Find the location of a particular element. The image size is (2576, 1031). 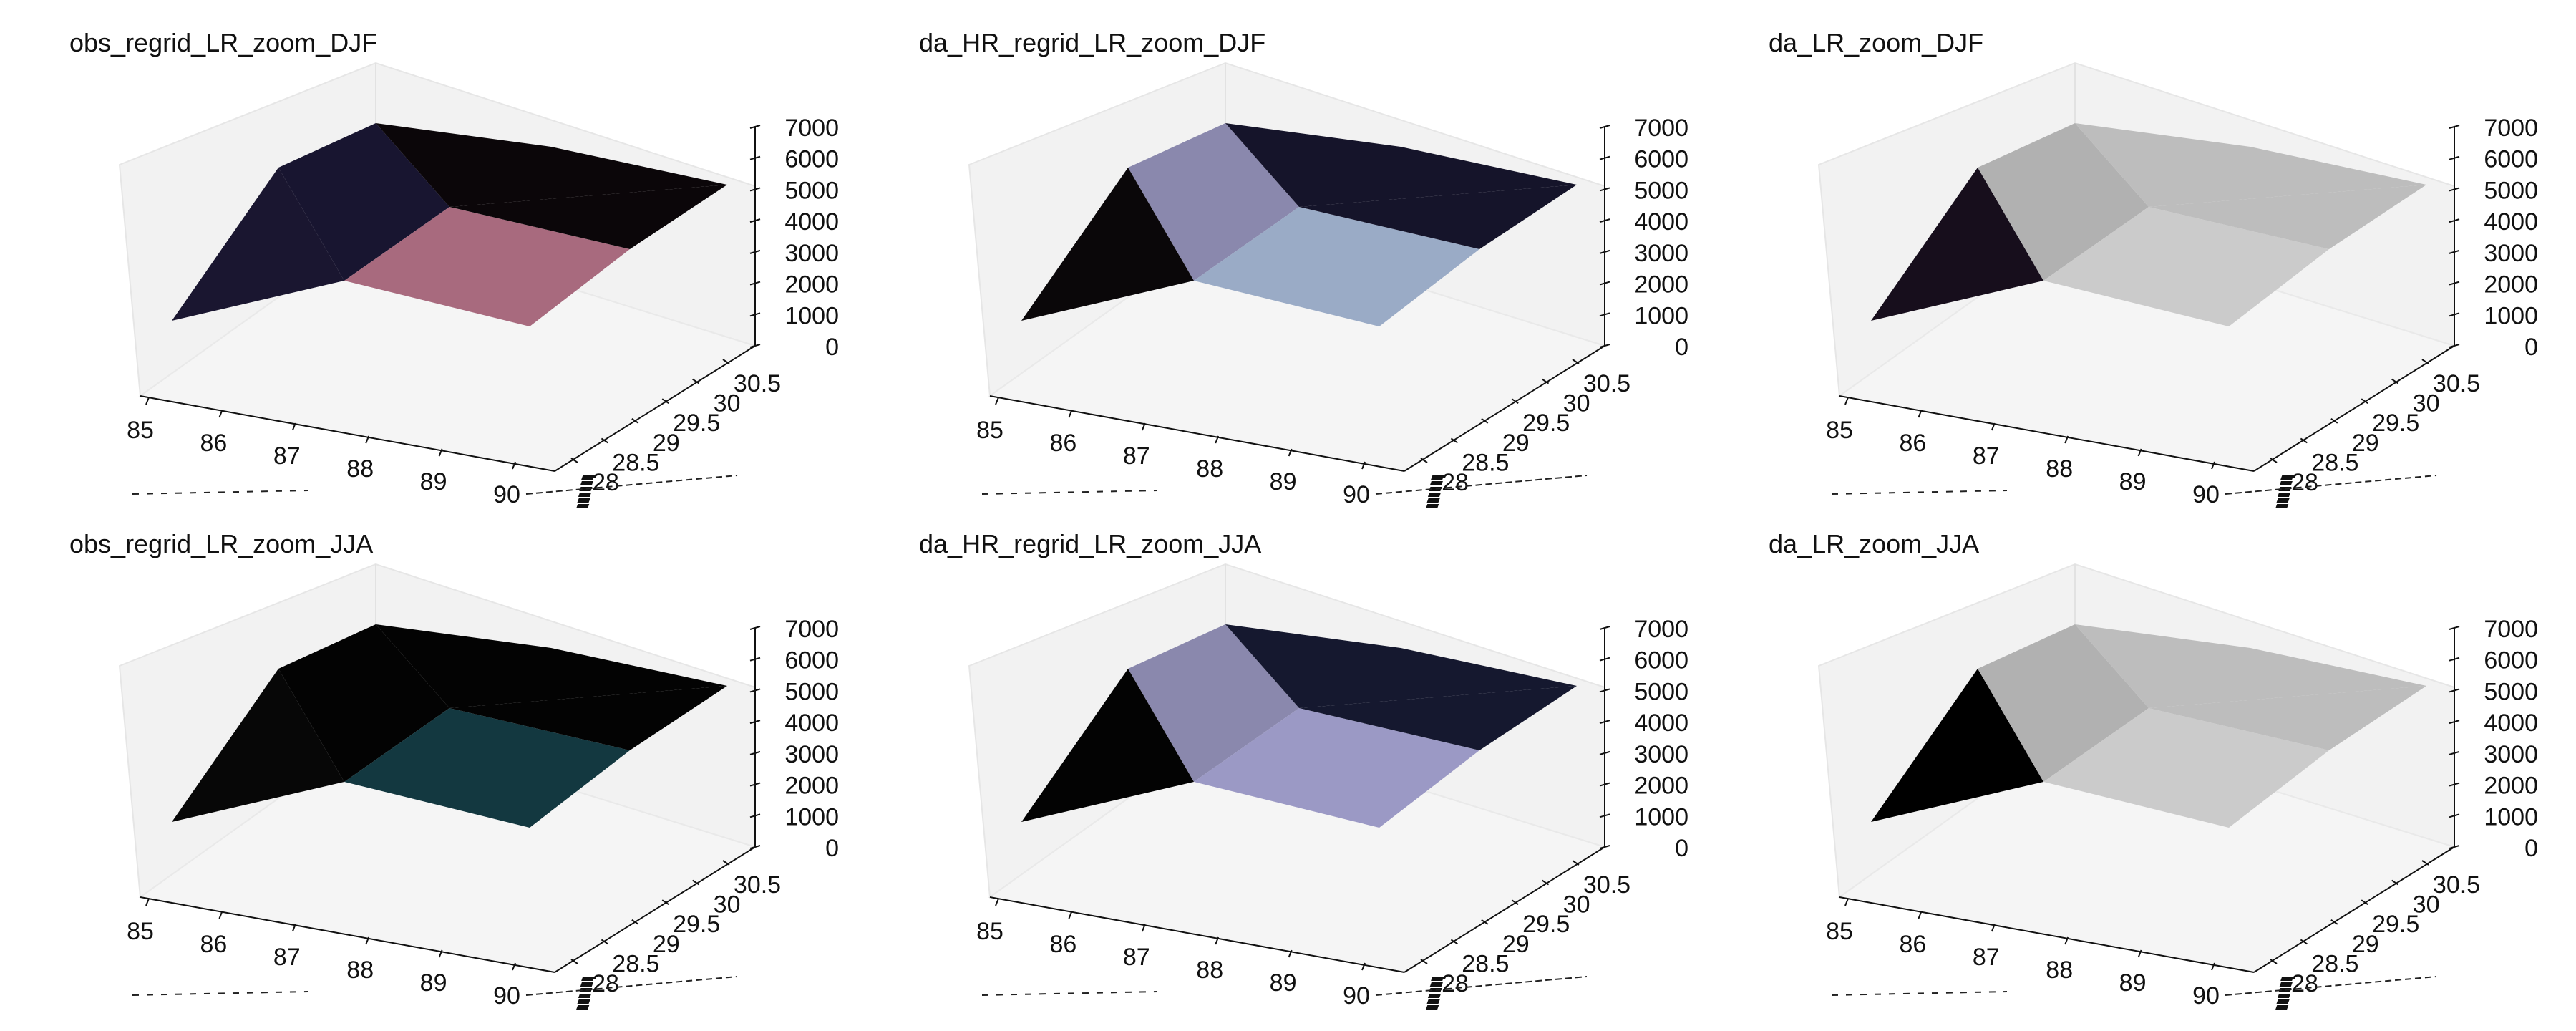

y-axis-line is located at coordinates (655, 409).